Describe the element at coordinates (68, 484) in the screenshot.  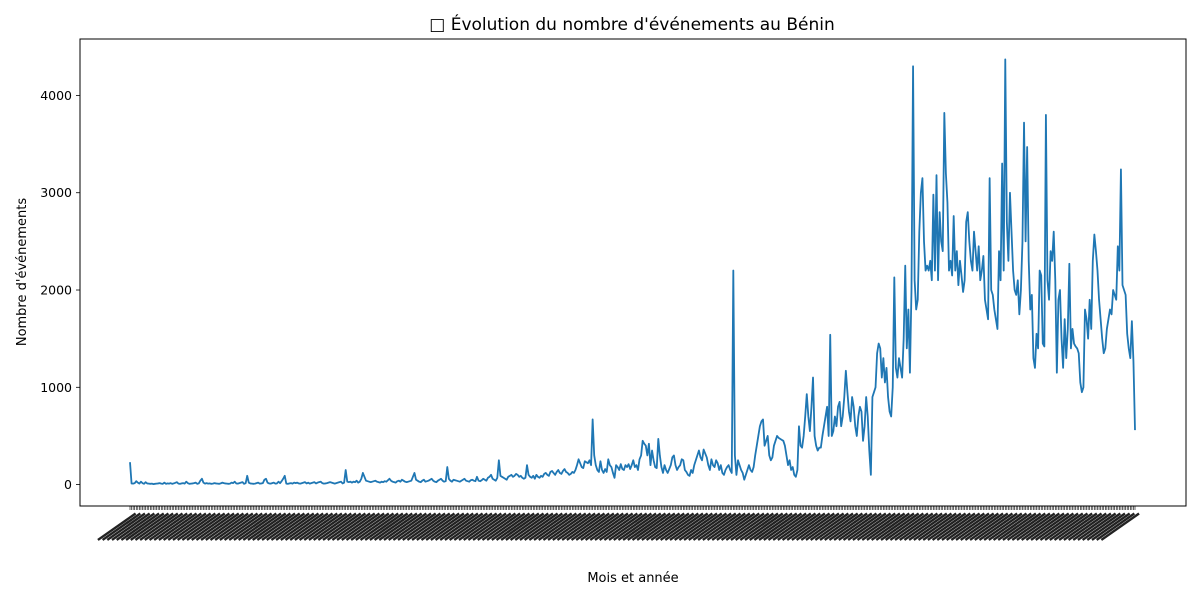
I see `y-tick-label: 0` at that location.